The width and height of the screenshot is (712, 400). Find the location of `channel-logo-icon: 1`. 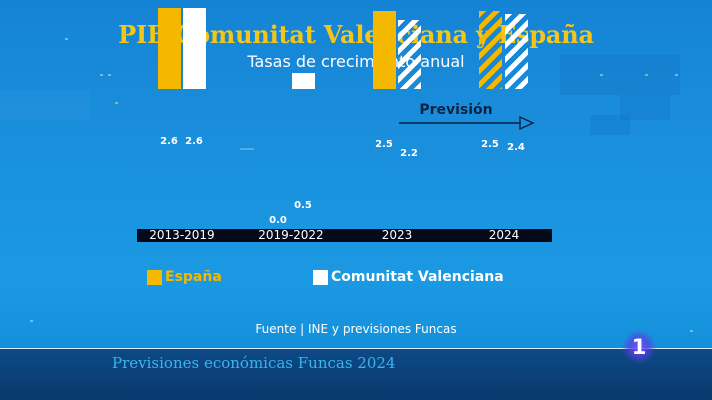

channel-logo-icon: 1 is located at coordinates (639, 347).